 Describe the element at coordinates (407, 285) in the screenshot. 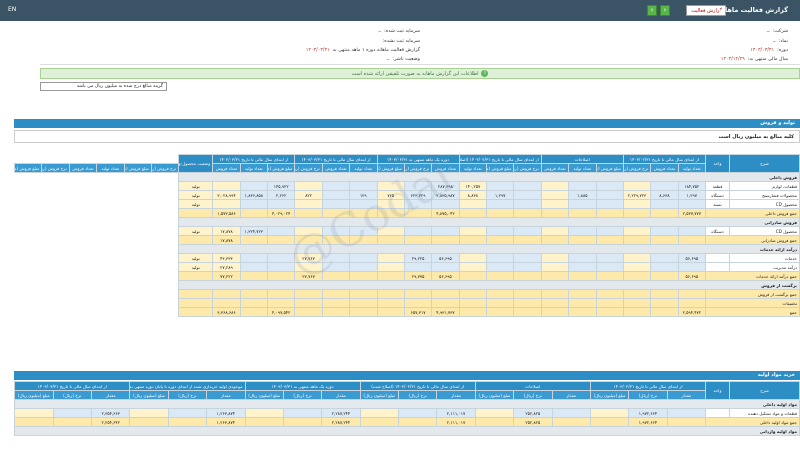

I see `group-row: برگشت از فروش` at that location.